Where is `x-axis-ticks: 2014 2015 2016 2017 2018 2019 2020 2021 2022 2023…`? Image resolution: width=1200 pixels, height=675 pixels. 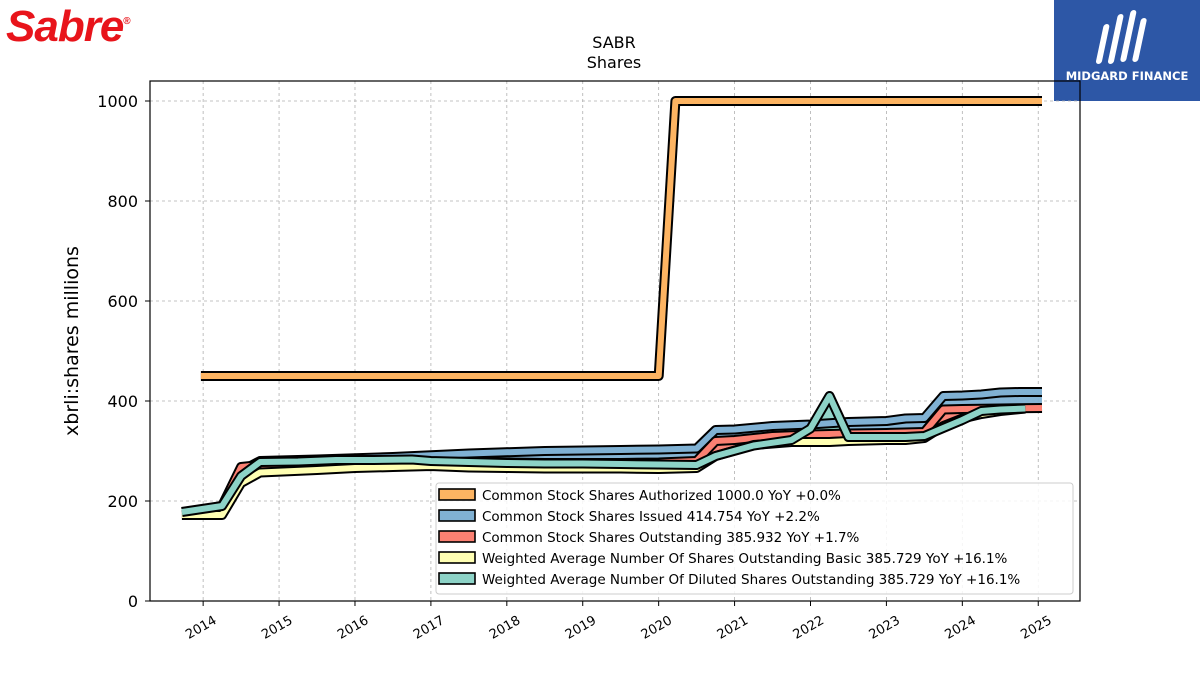 x-axis-ticks: 2014 2015 2016 2017 2018 2019 2020 2021 2022 2023… is located at coordinates (619, 622).